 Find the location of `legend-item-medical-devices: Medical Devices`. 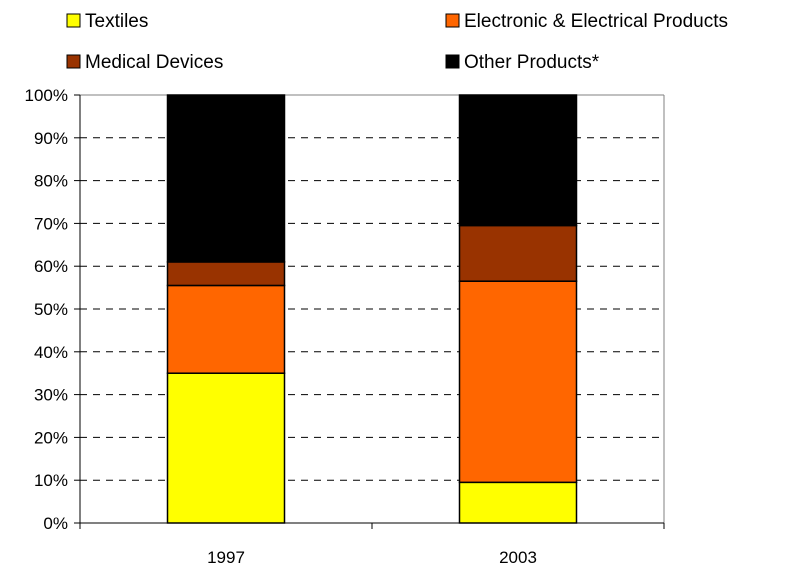

legend-item-medical-devices: Medical Devices is located at coordinates (144, 62).